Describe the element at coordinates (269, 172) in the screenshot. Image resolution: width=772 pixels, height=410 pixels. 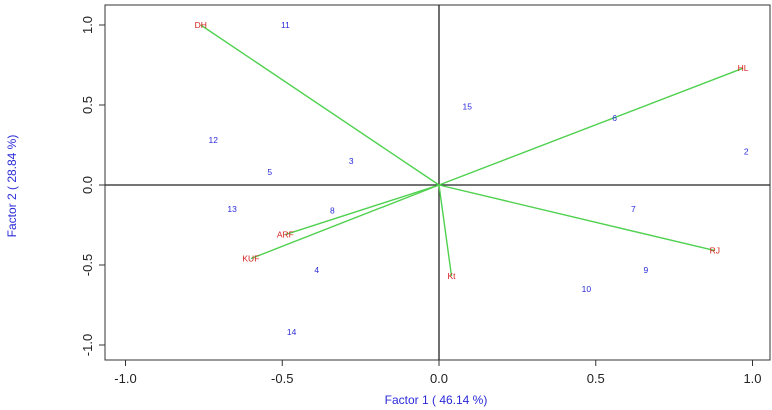
I see `observation-label: 5` at that location.